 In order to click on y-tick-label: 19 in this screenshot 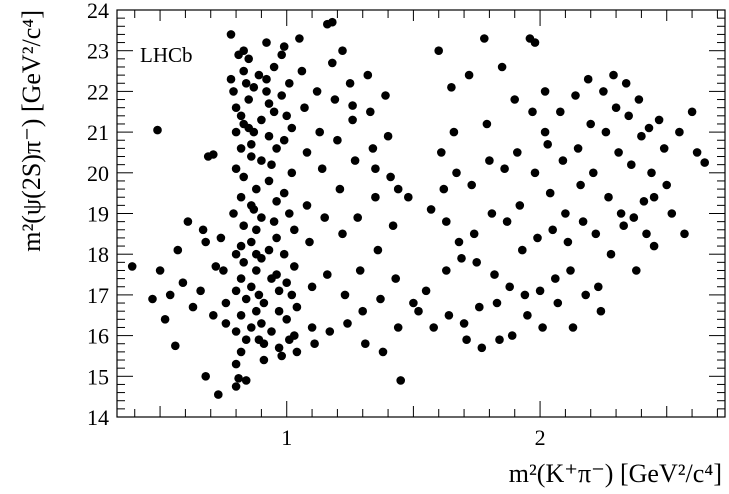, I will do `click(98, 214)`.